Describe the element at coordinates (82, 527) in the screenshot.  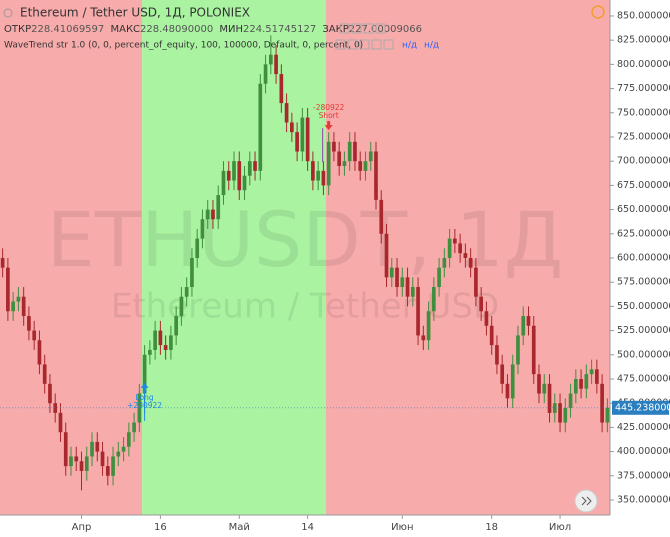
I see `x-tick-label: Апр` at that location.